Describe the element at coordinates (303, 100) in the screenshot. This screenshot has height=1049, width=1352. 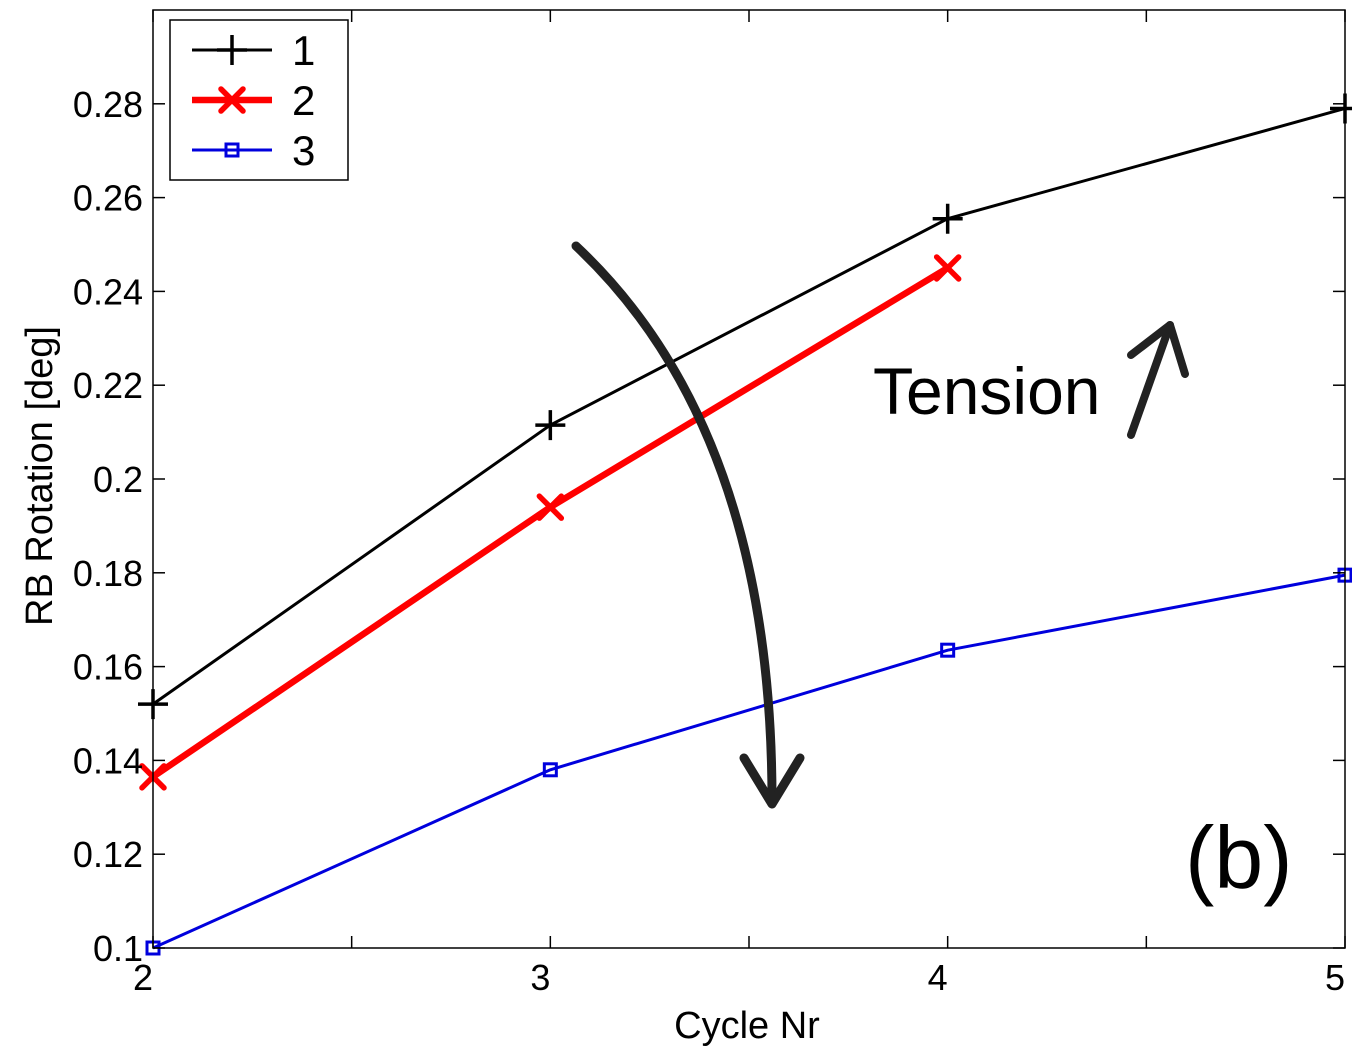
I see `legend-label-2: 2` at that location.